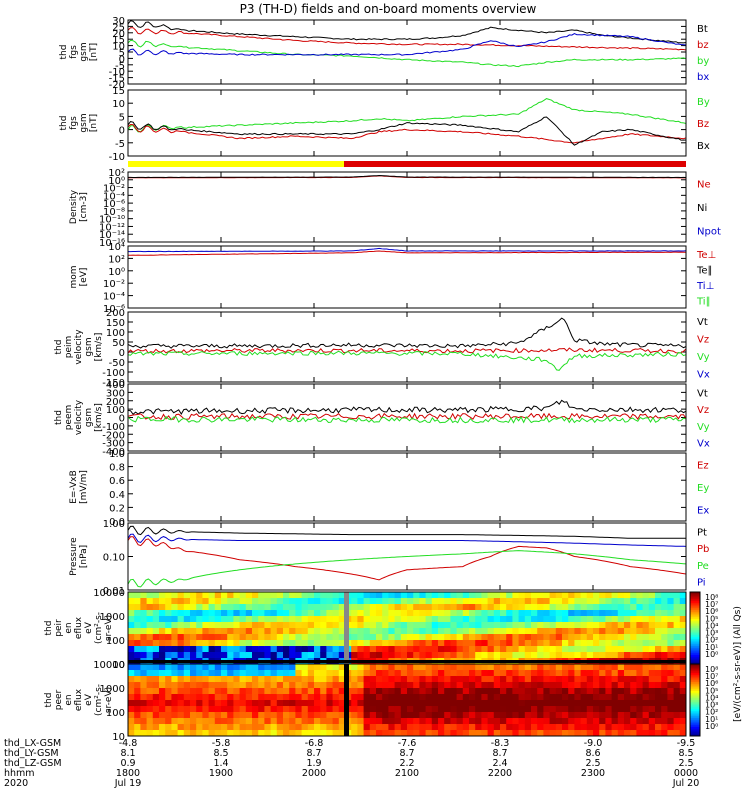  What do you see at coordinates (64, 52) in the screenshot?
I see `y-axis-label-line: thd` at bounding box center [64, 52].